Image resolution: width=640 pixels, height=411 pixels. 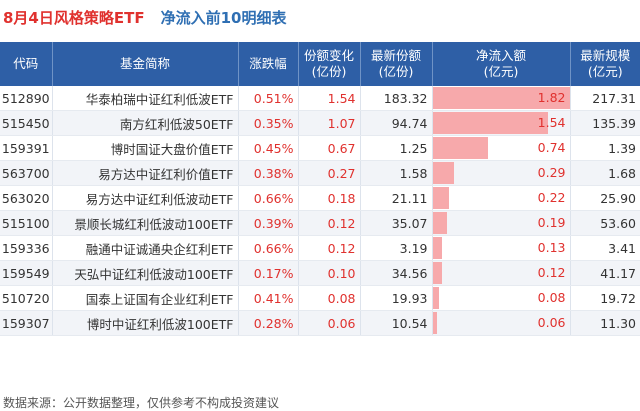 What do you see at coordinates (605, 64) in the screenshot?
I see `header-scale: 最新规模 (亿元)` at bounding box center [605, 64].